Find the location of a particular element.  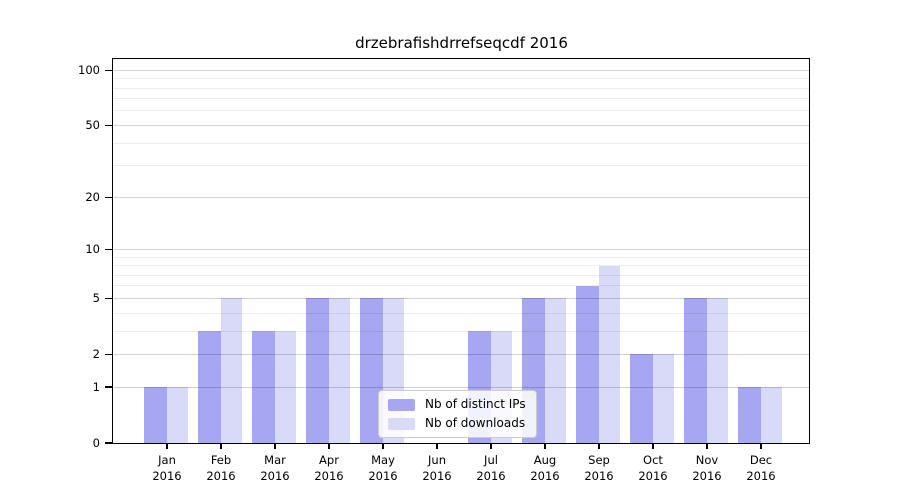

x-tick-label: Aug 2016 is located at coordinates (545, 468).